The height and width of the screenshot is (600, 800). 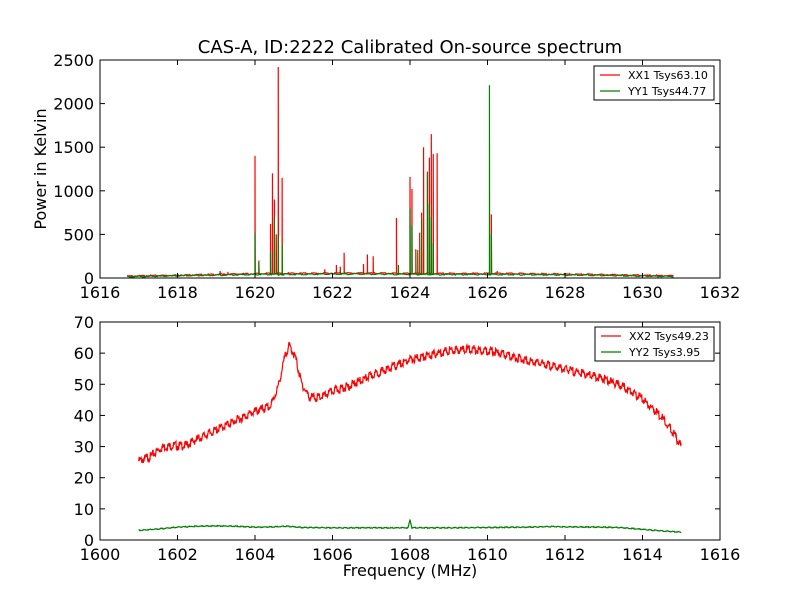 I want to click on y-tick-label: 30, so click(x=84, y=447).